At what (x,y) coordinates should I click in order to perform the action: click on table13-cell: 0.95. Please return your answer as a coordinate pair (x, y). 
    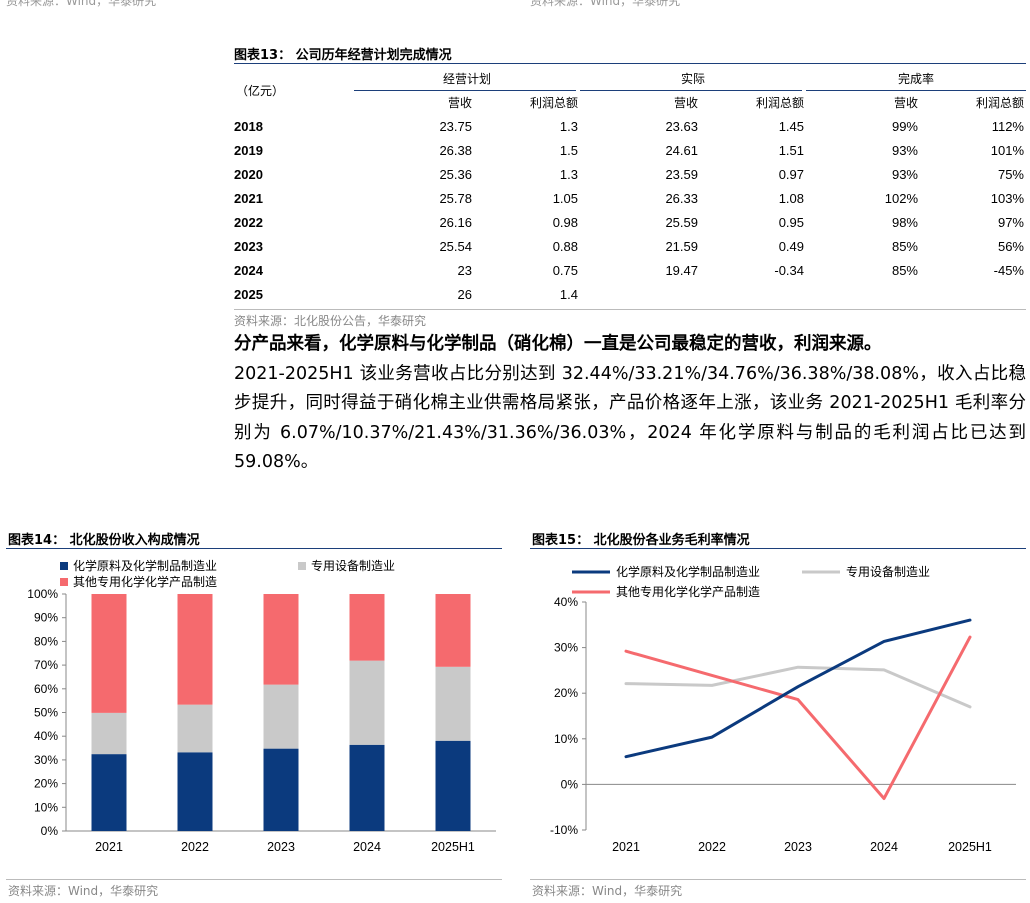
    Looking at the image, I should click on (791, 222).